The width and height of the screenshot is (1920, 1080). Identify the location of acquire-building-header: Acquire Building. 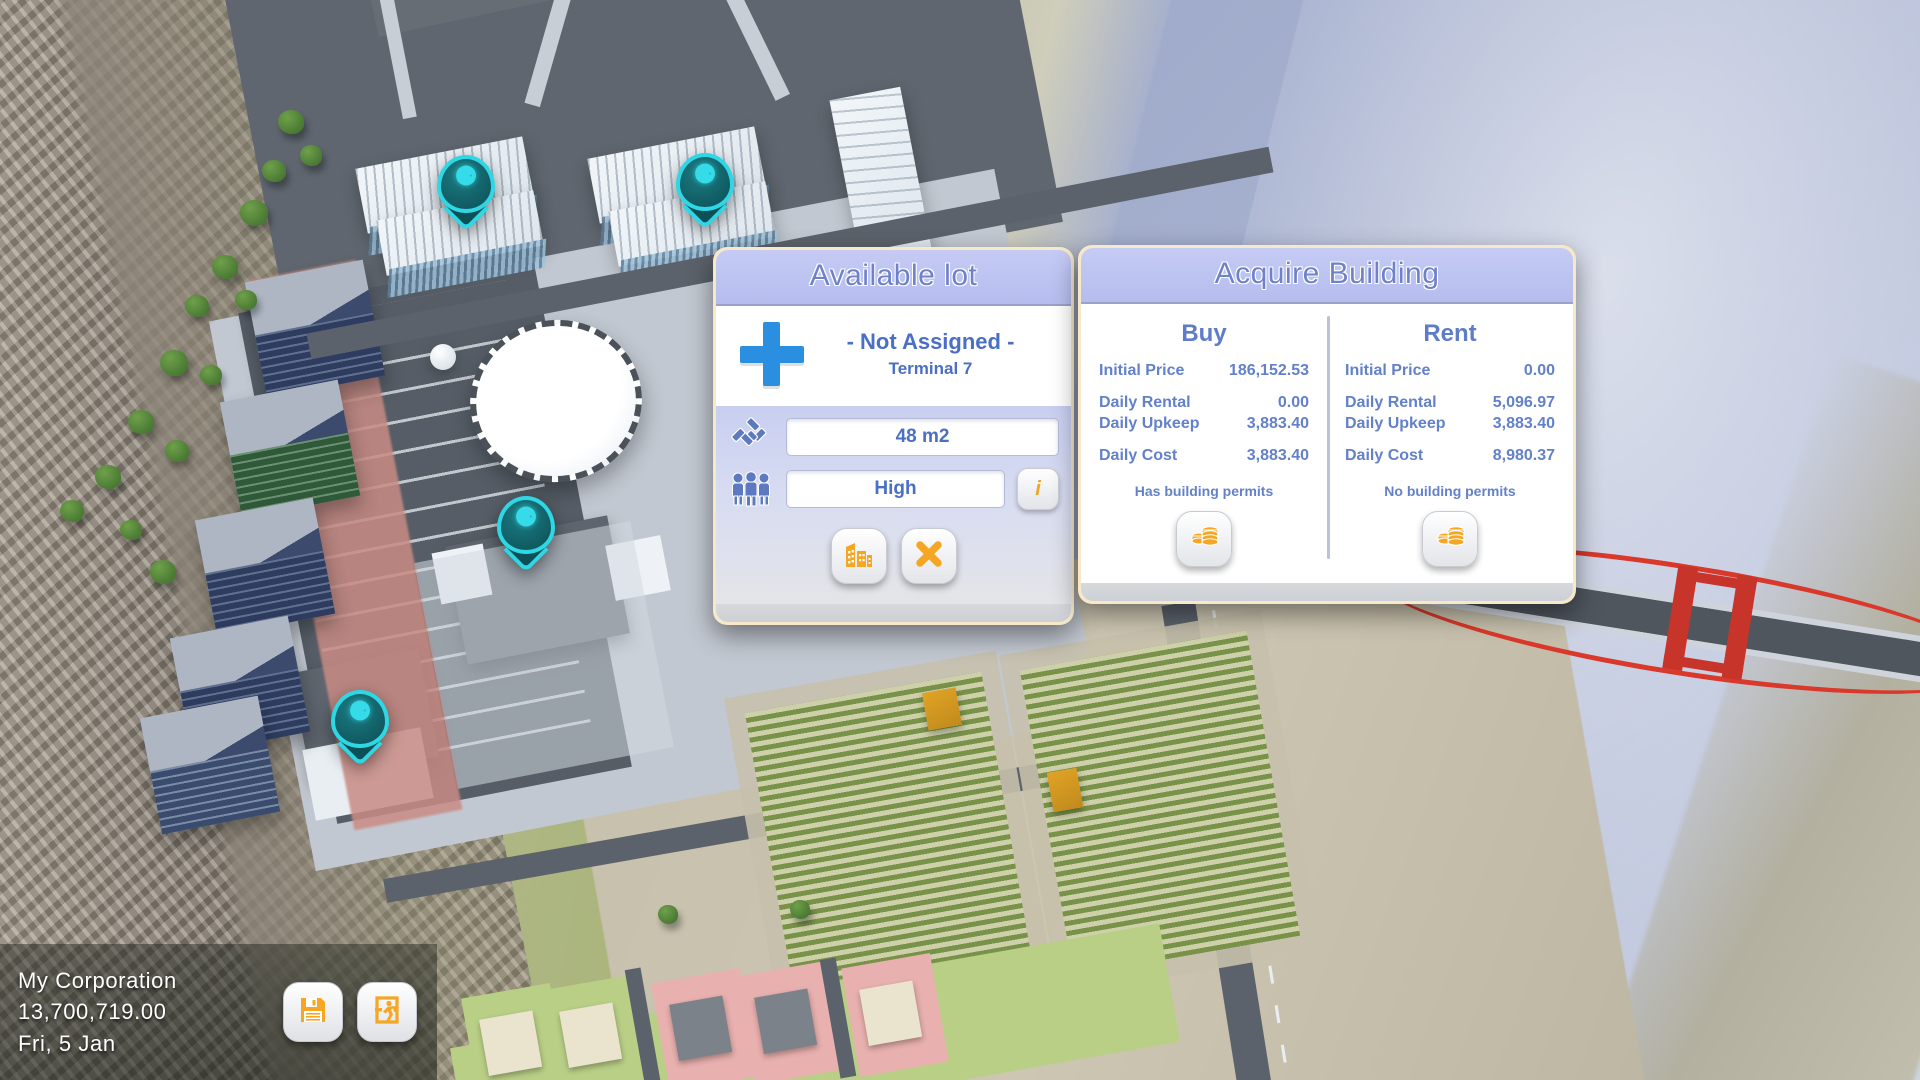
(1327, 276).